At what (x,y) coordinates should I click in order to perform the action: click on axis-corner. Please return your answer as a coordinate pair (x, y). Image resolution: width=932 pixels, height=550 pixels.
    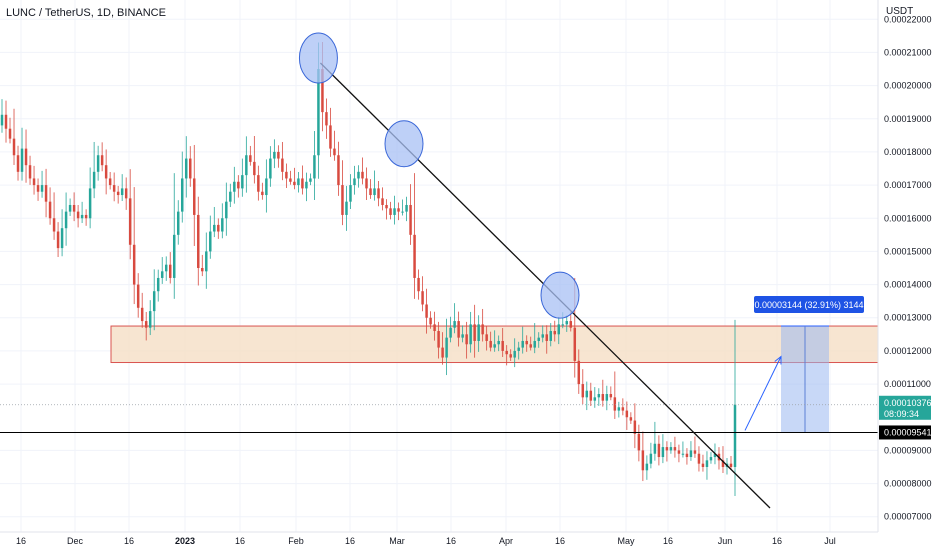
    Looking at the image, I should click on (905, 541).